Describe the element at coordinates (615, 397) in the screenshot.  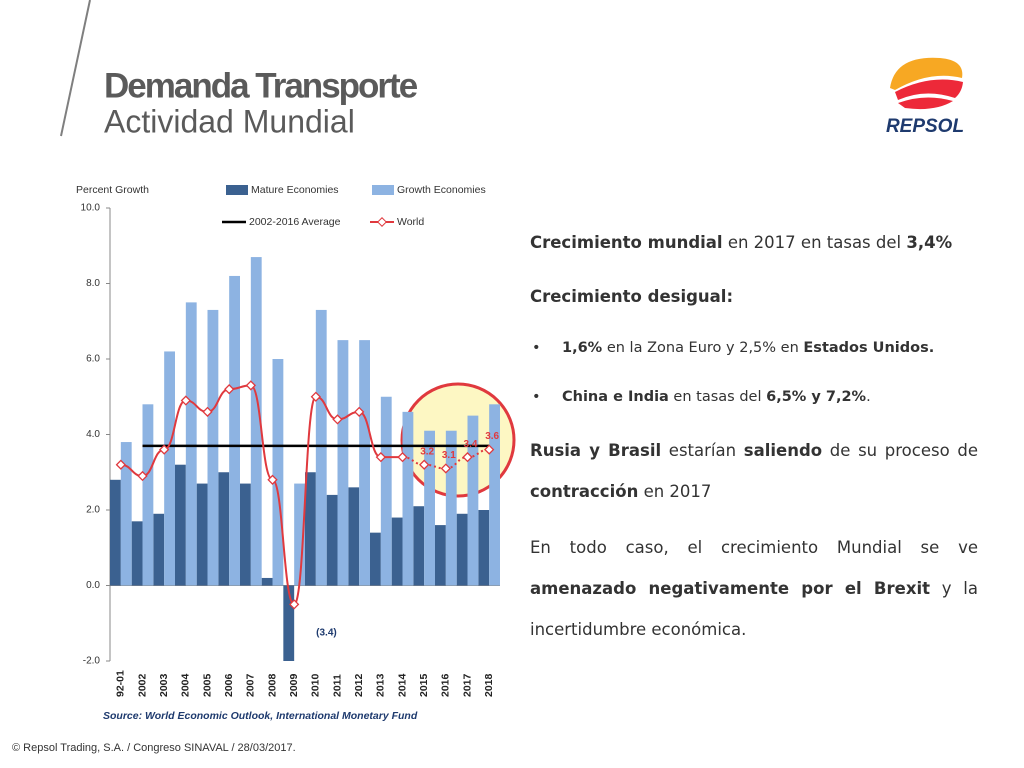
I see `text-run: China e India` at that location.